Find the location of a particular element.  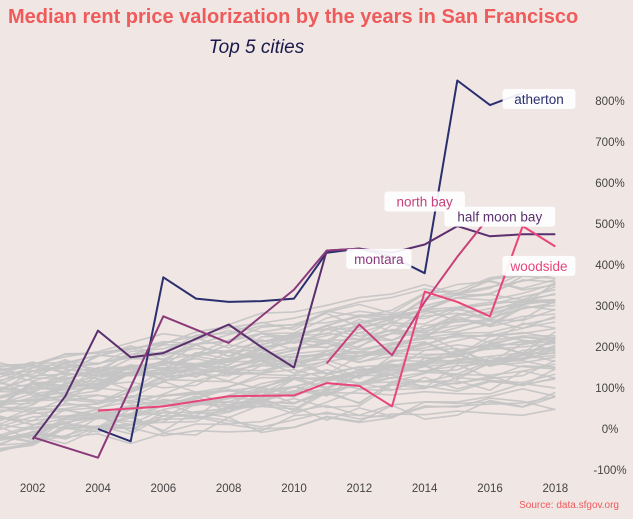

series-label-woodside: woodside is located at coordinates (538, 266).